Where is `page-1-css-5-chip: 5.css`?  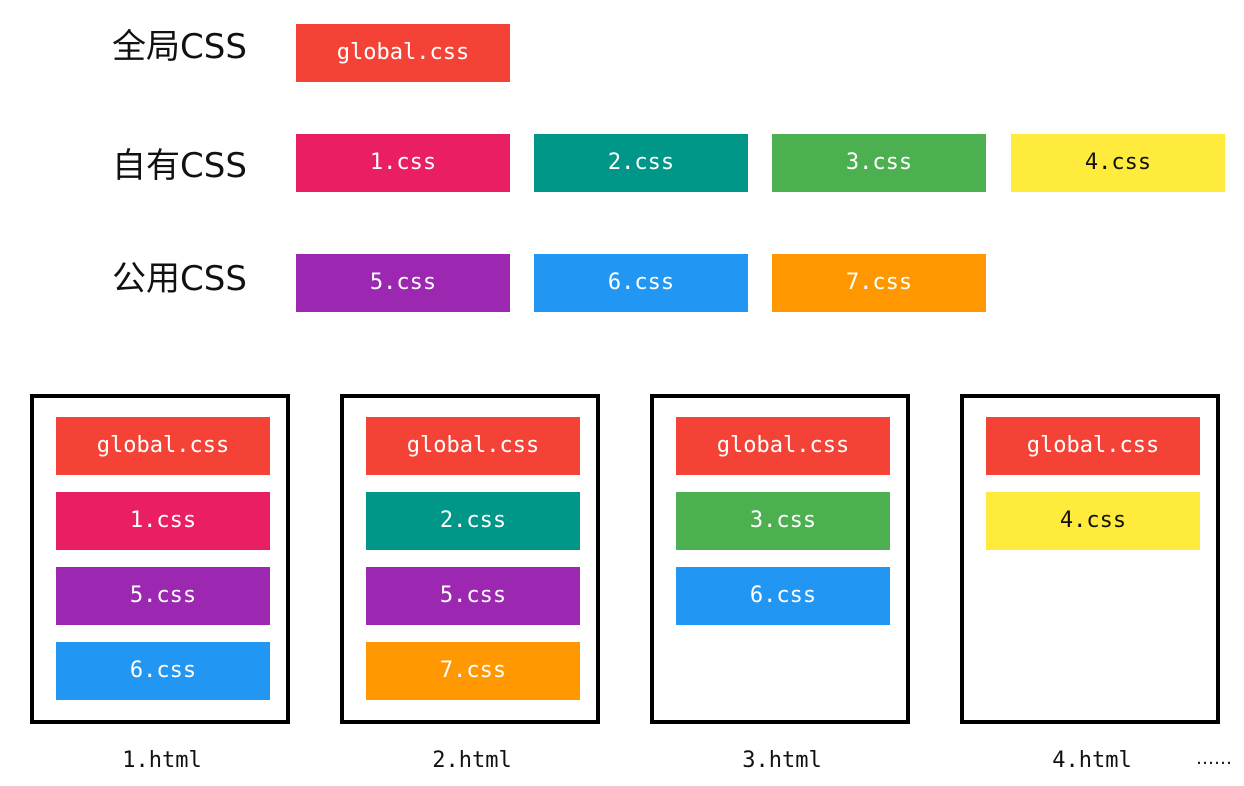
page-1-css-5-chip: 5.css is located at coordinates (163, 596).